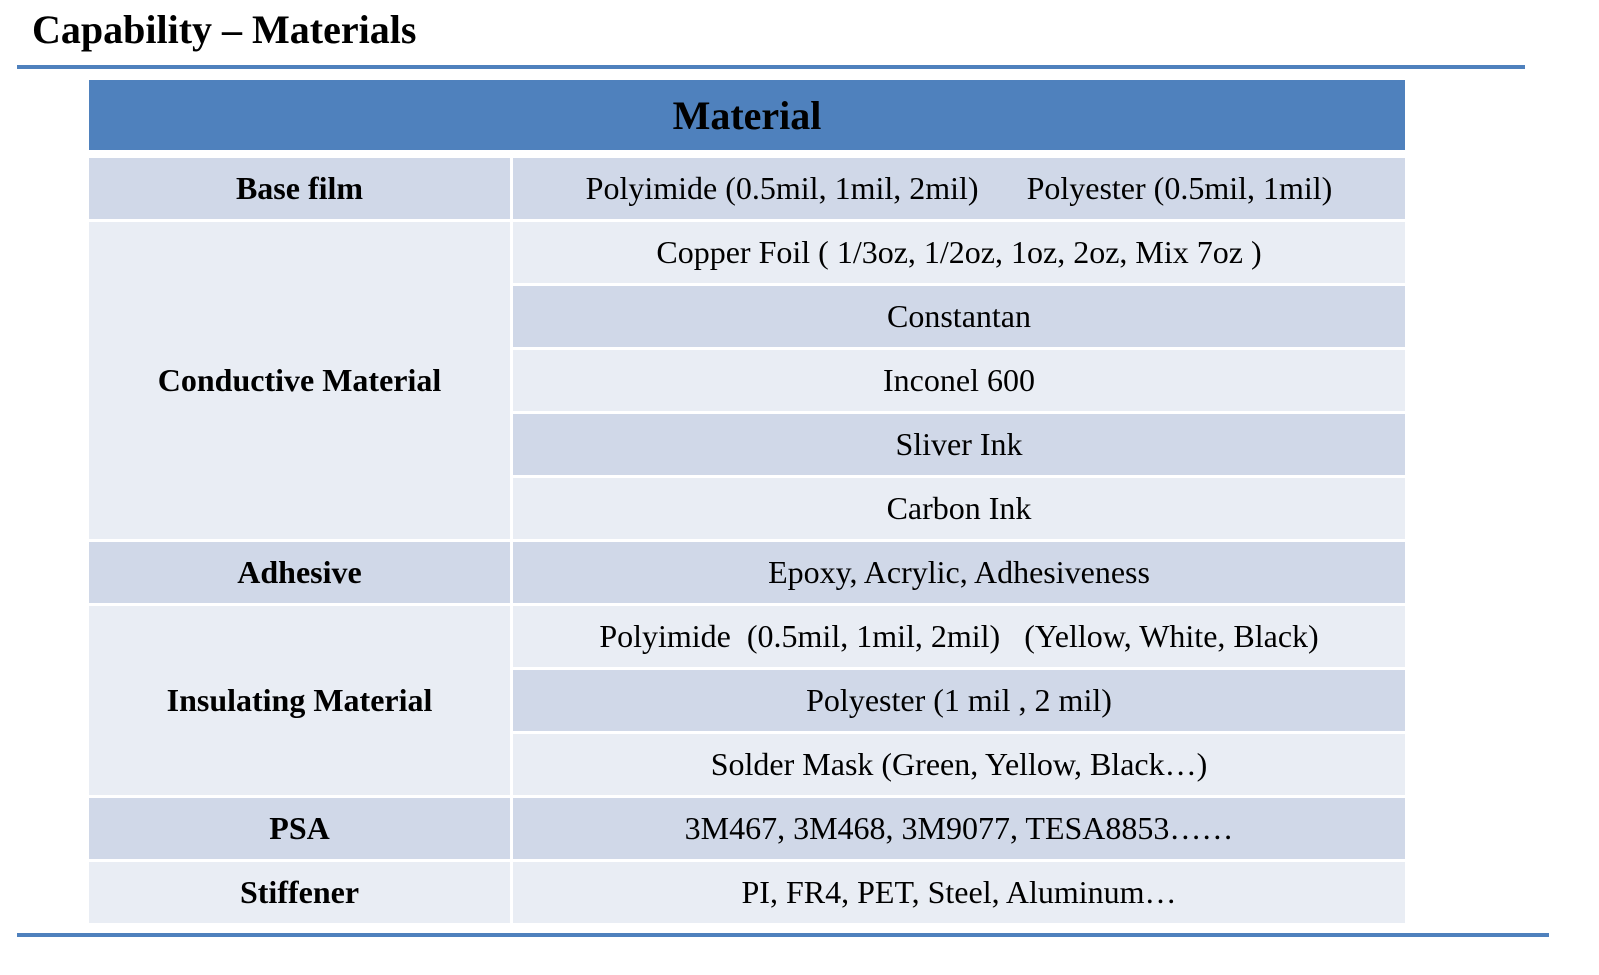 This screenshot has width=1599, height=975. I want to click on row-label: PSA, so click(299, 828).